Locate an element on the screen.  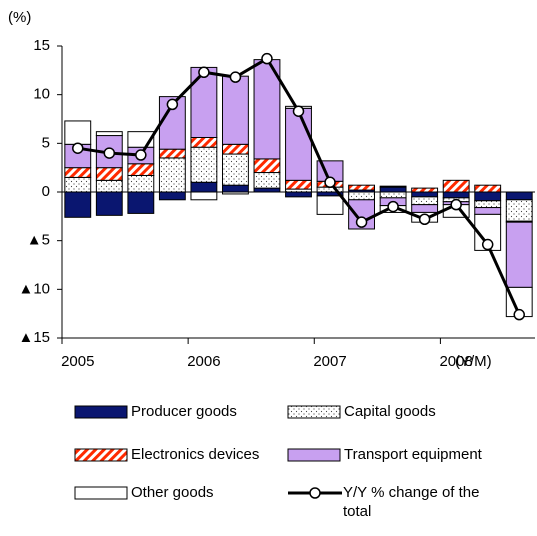
y-tick-label: ▲5 is located at coordinates (38, 240).